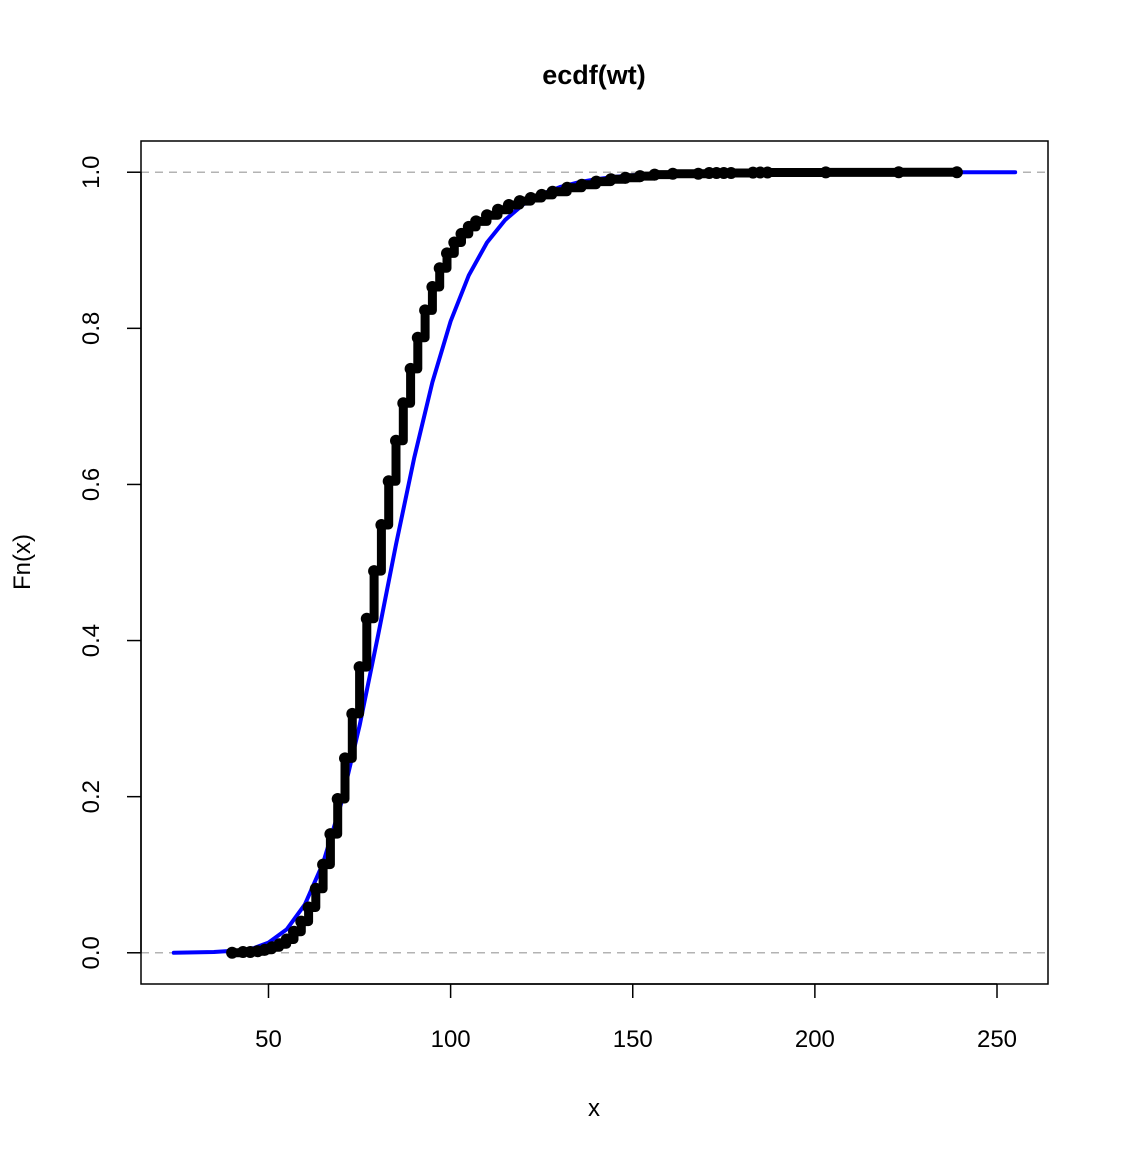 This screenshot has height=1160, width=1121. I want to click on y-tick-label: 0.0, so click(91, 952).